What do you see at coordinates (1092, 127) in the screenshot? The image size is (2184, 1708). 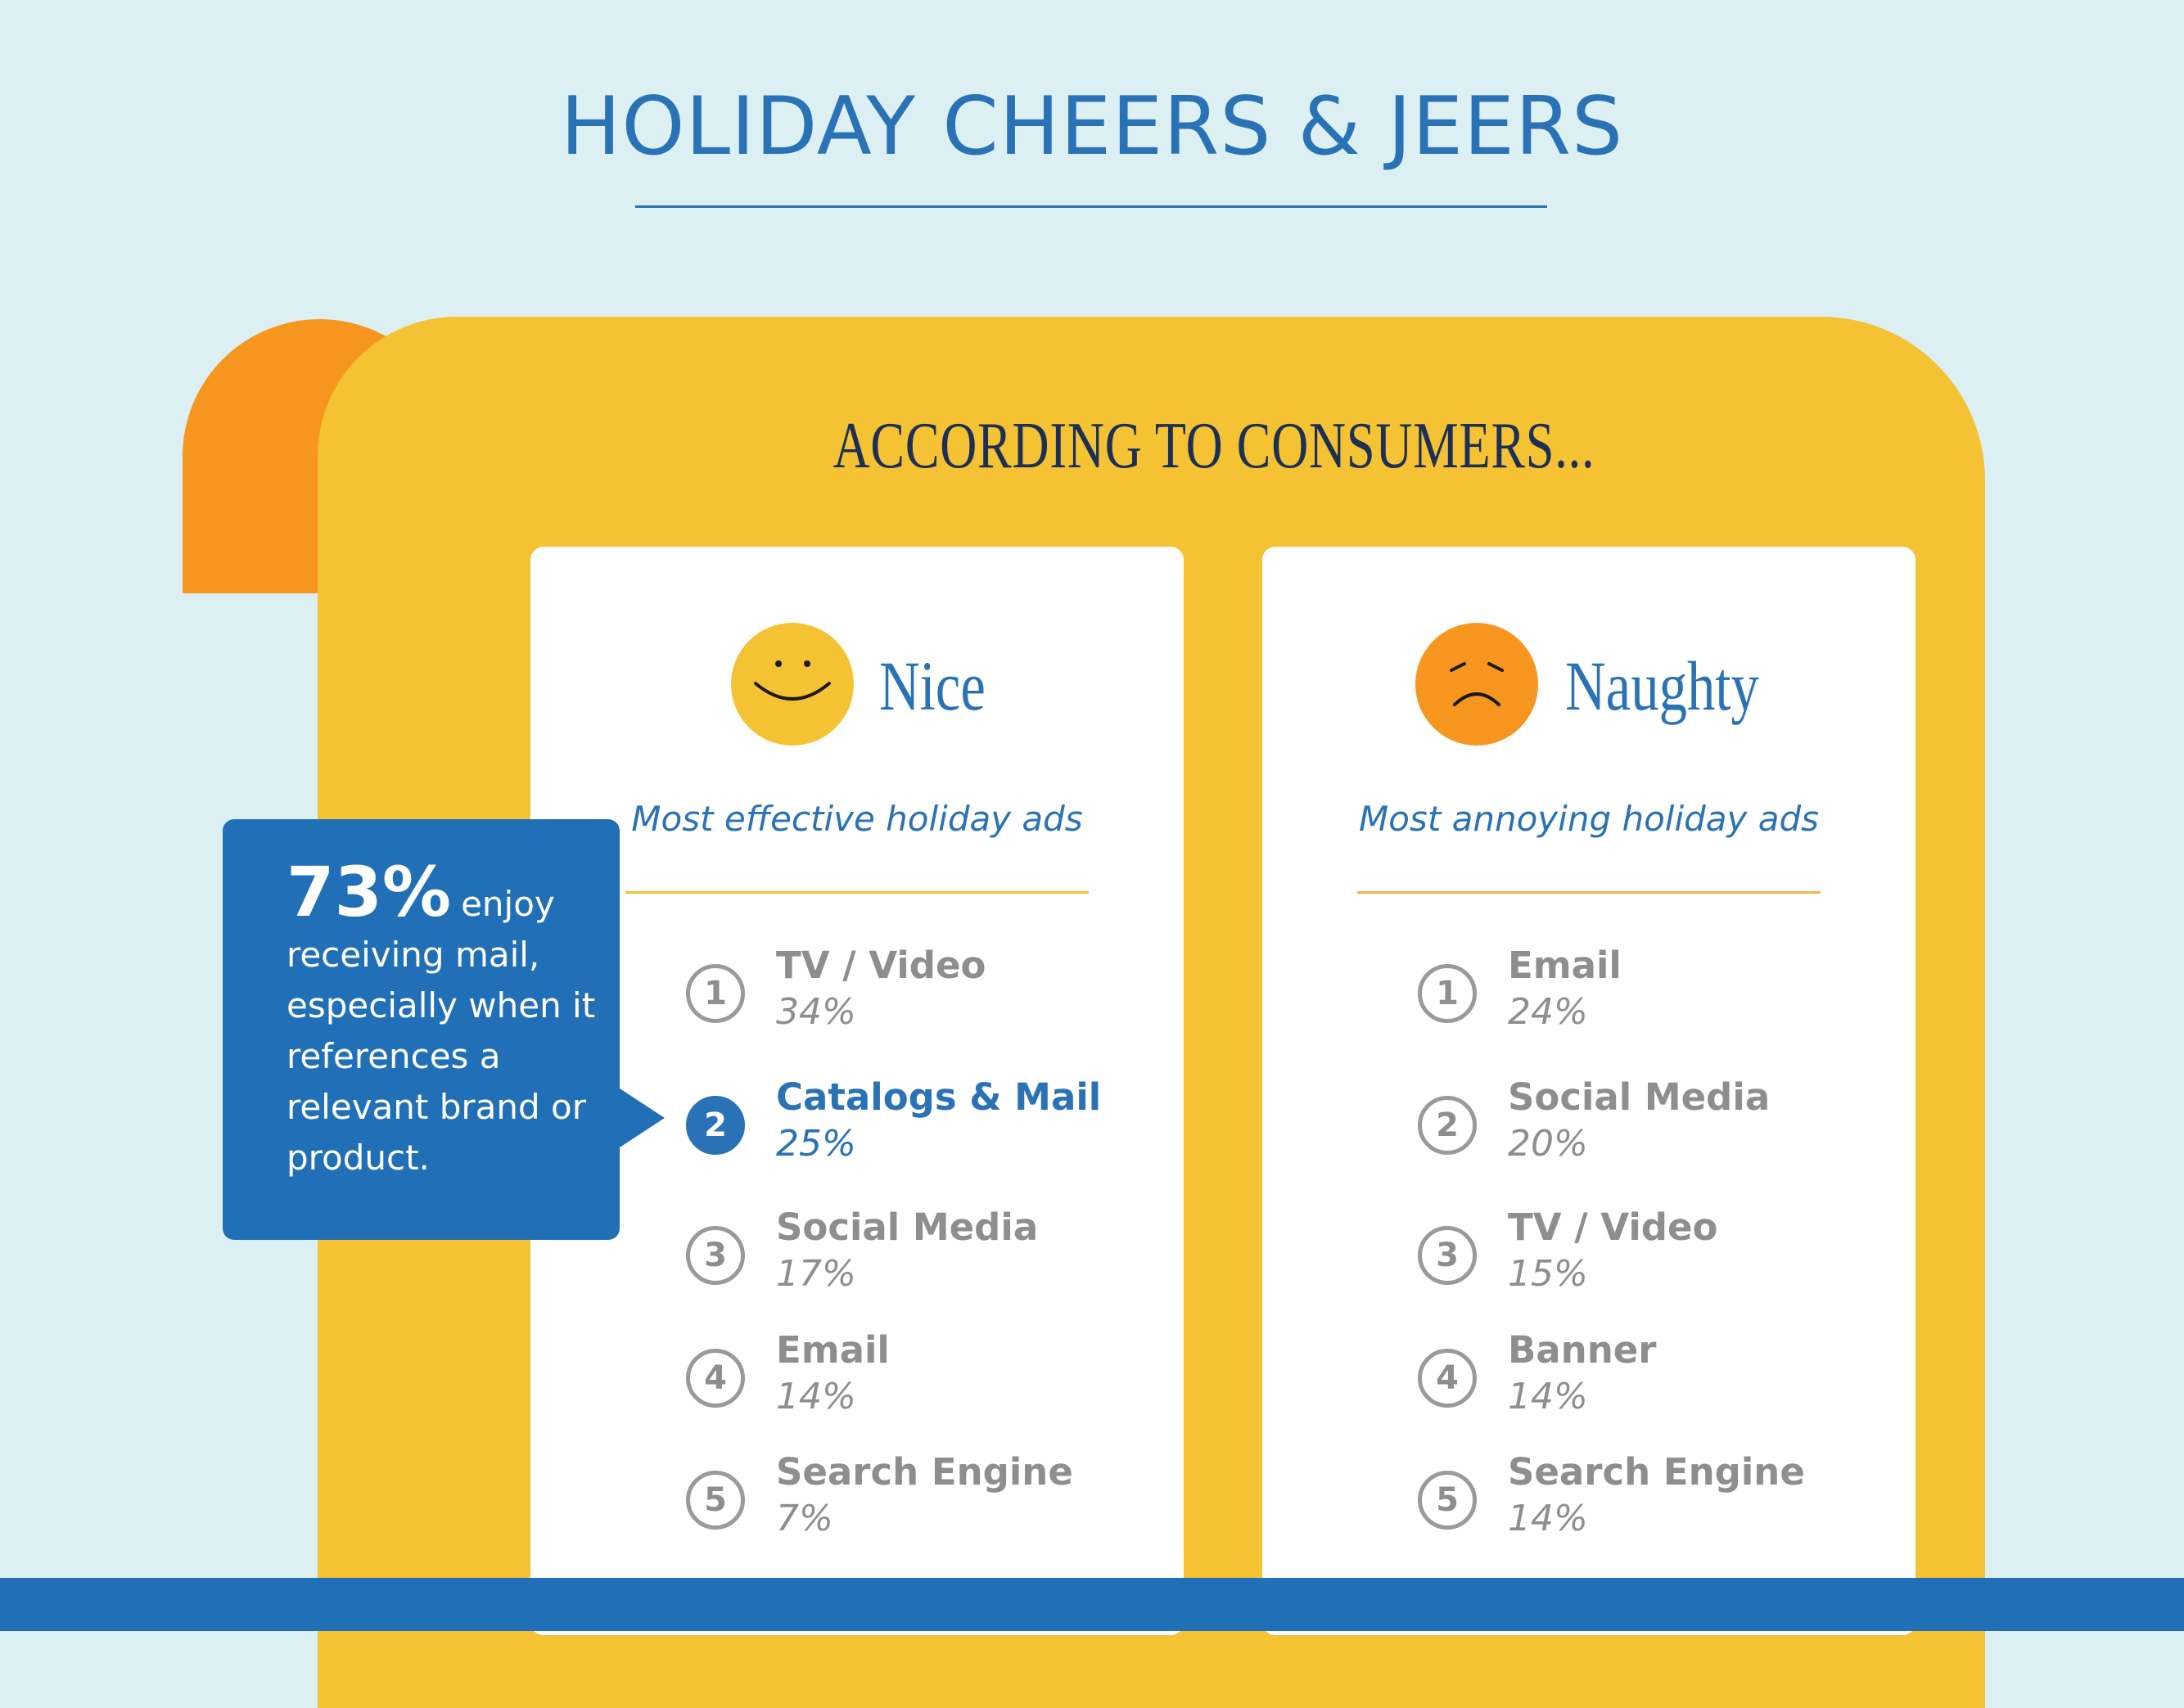 I see `page-title: HOLIDAY CHEERS & JEERS` at bounding box center [1092, 127].